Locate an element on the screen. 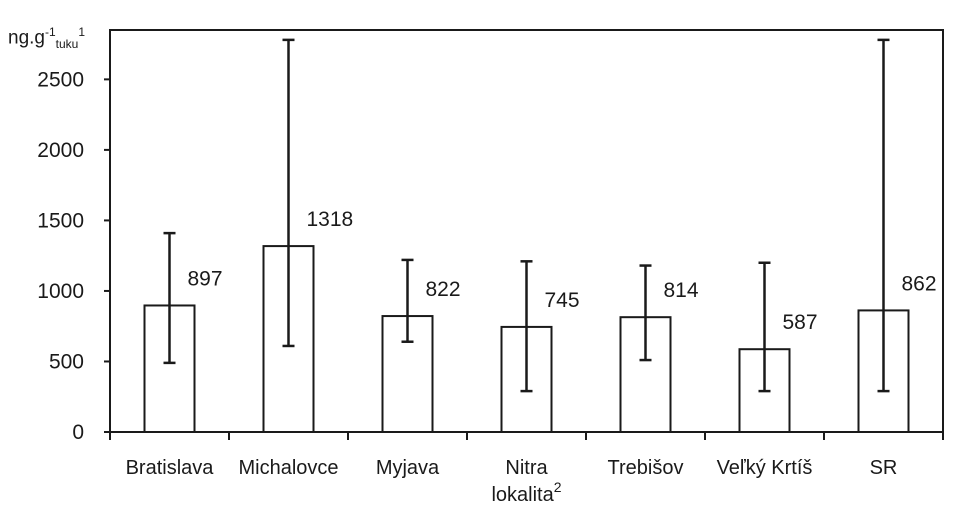 This screenshot has height=517, width=968. x-axis-label-text: lokalita is located at coordinates (522, 495).